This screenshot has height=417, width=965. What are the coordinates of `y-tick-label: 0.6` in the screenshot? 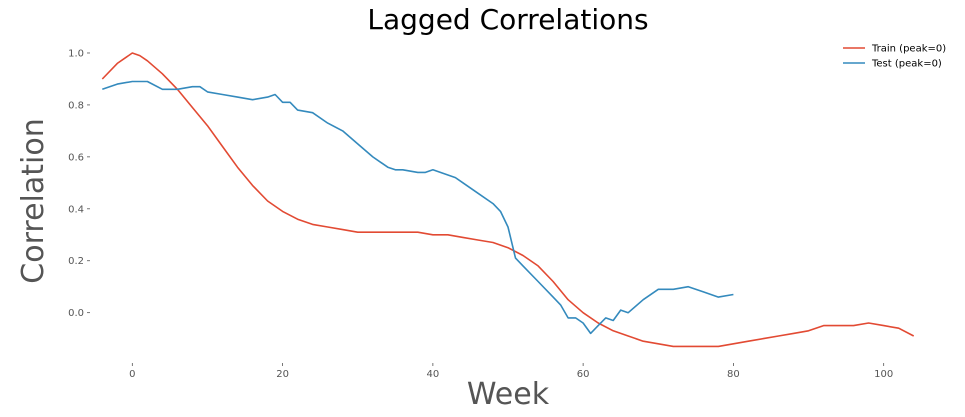 It's located at (76, 157).